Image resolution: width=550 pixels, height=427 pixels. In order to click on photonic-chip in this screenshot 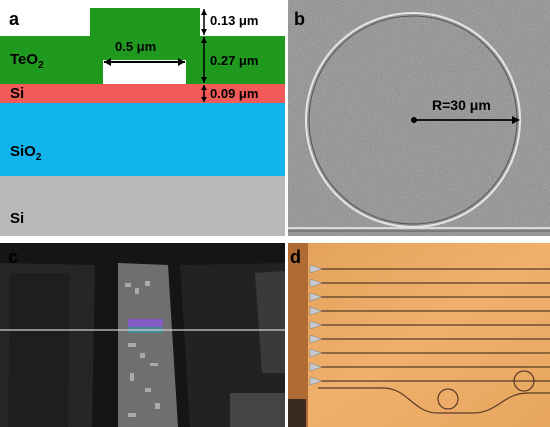, I will do `click(148, 345)`.